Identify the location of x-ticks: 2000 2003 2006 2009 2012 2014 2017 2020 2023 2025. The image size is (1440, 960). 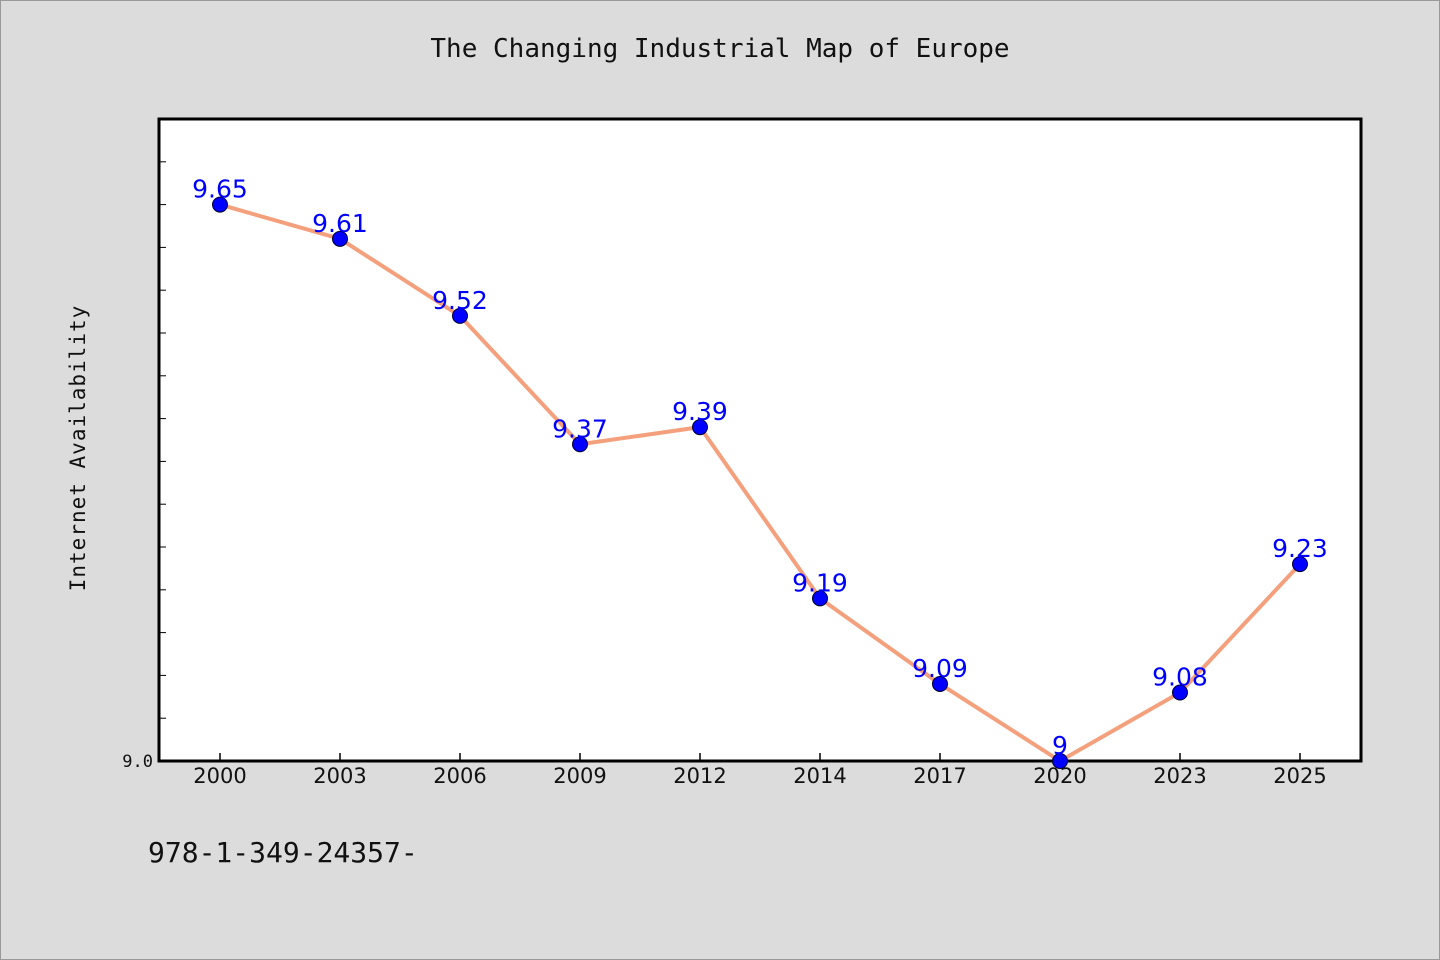
(760, 770).